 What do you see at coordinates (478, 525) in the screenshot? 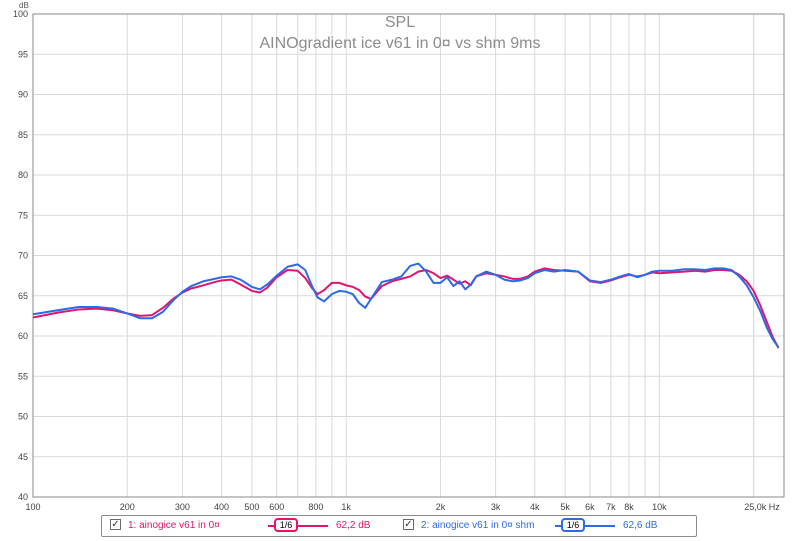
I see `legend-label-2: 2: ainogice v61 in 0¤ shm` at bounding box center [478, 525].